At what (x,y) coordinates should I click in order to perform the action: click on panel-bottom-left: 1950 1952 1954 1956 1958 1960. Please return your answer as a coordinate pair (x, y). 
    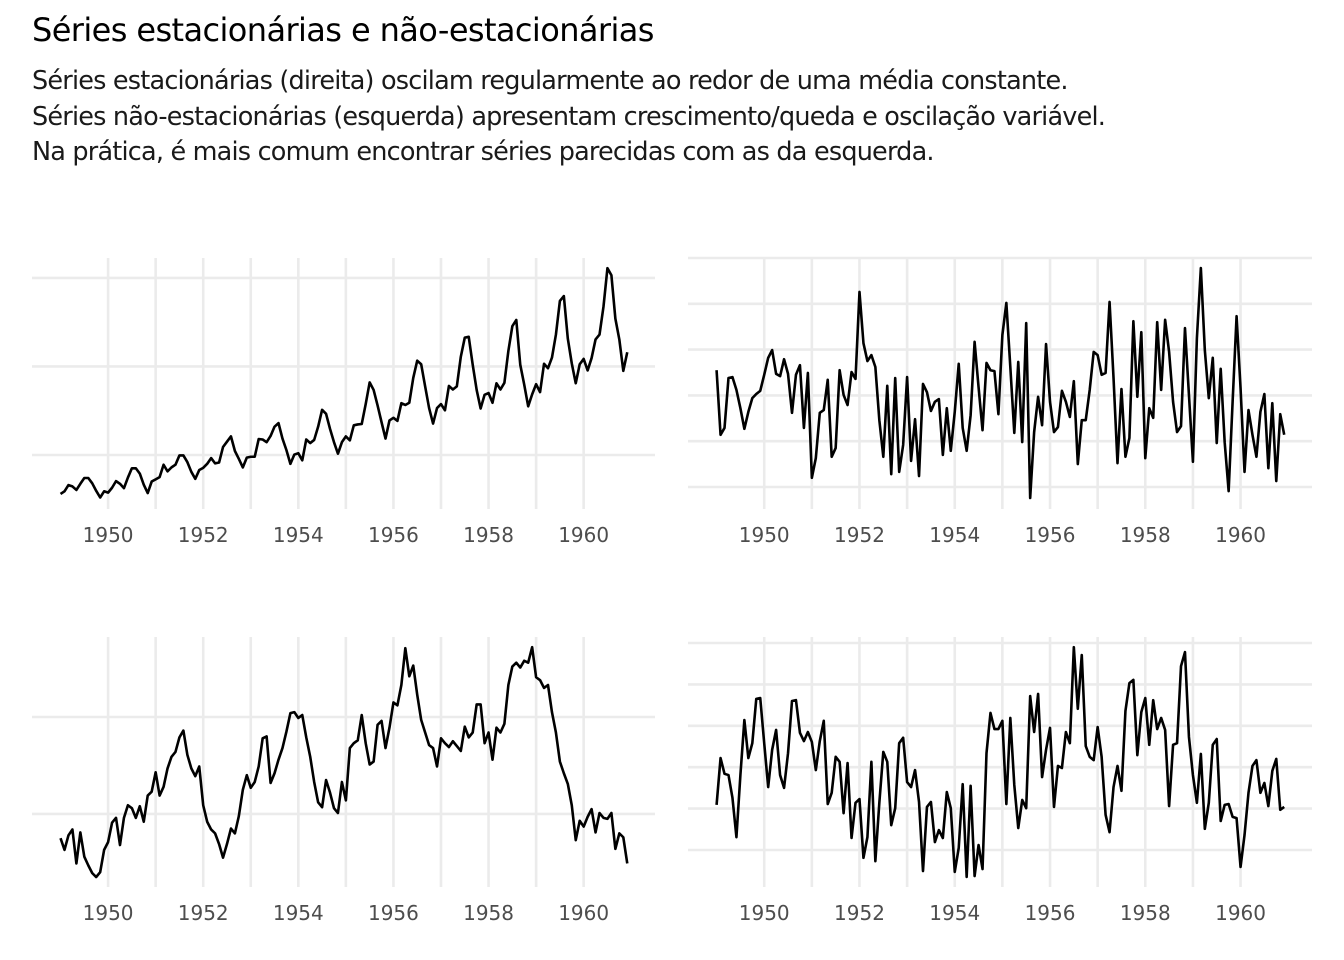
    Looking at the image, I should click on (343, 781).